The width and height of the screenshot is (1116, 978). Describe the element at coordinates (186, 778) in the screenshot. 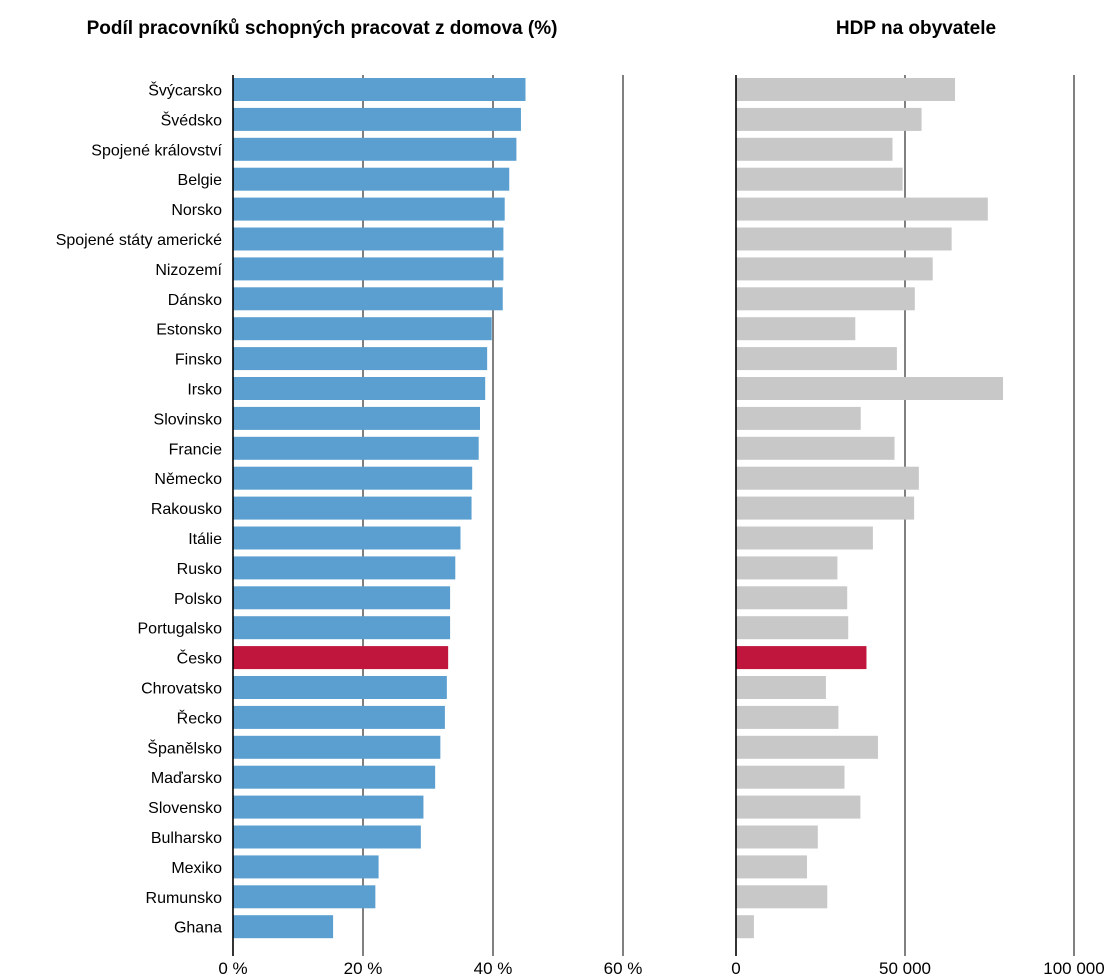

I see `category-label: Maďarsko` at that location.